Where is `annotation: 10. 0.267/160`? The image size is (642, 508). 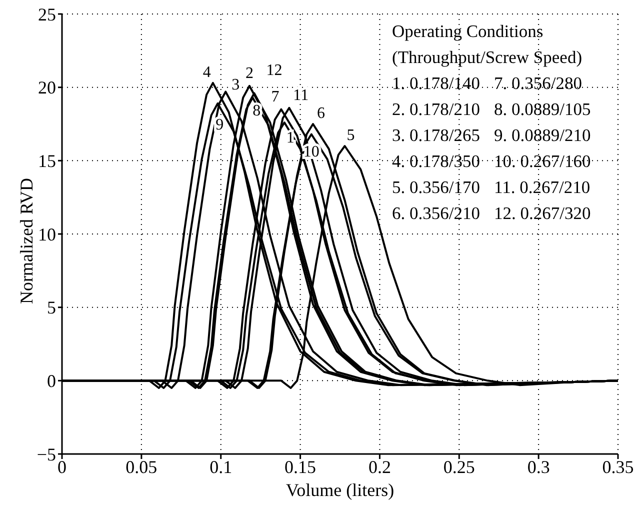
annotation: 10. 0.267/160 is located at coordinates (542, 161).